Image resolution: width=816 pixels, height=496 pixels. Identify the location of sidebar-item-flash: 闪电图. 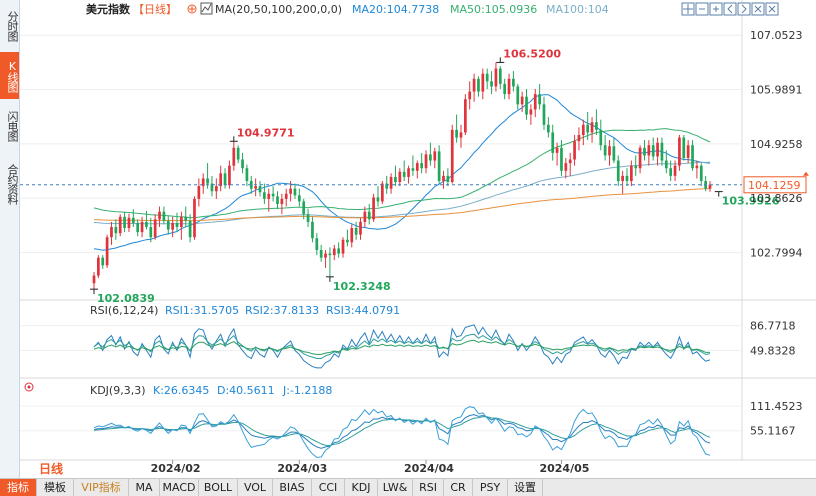
(12, 125).